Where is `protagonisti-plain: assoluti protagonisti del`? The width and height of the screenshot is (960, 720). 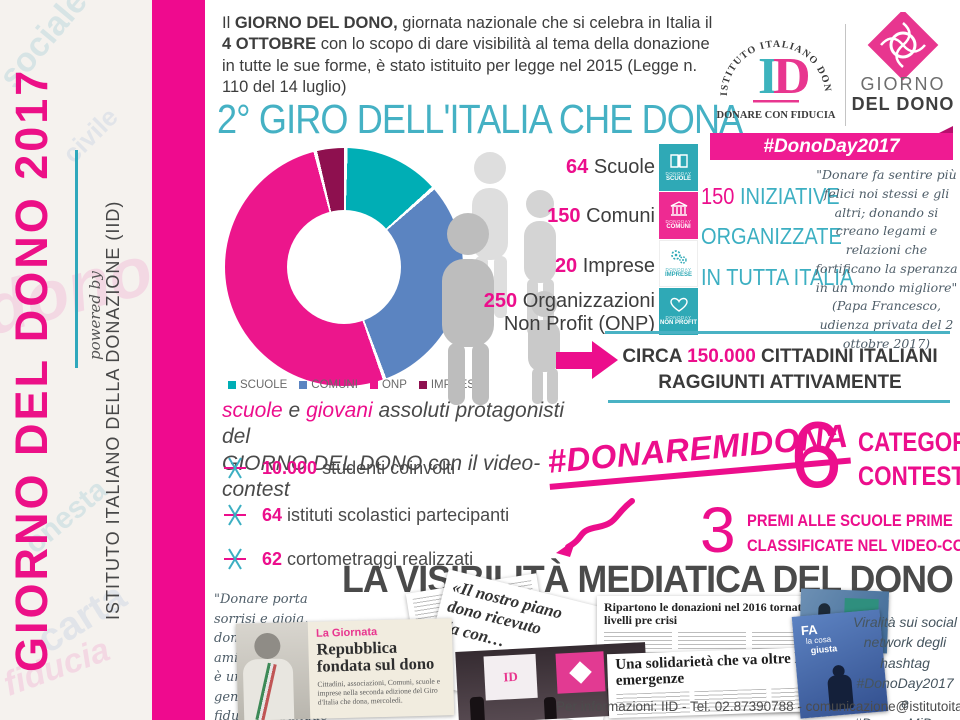
protagonisti-plain: assoluti protagonisti del is located at coordinates (393, 424).